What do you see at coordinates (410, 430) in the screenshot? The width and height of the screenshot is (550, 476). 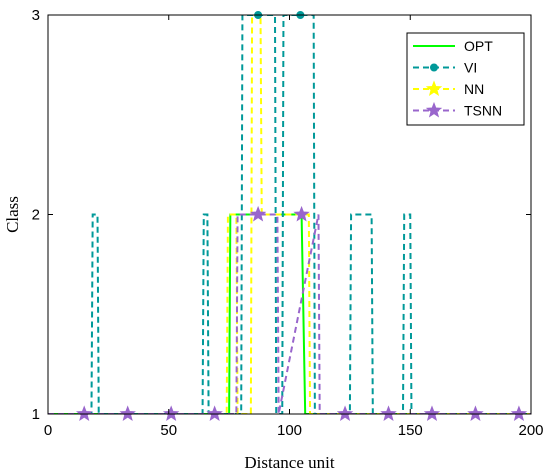 I see `x-tick-label: 150` at bounding box center [410, 430].